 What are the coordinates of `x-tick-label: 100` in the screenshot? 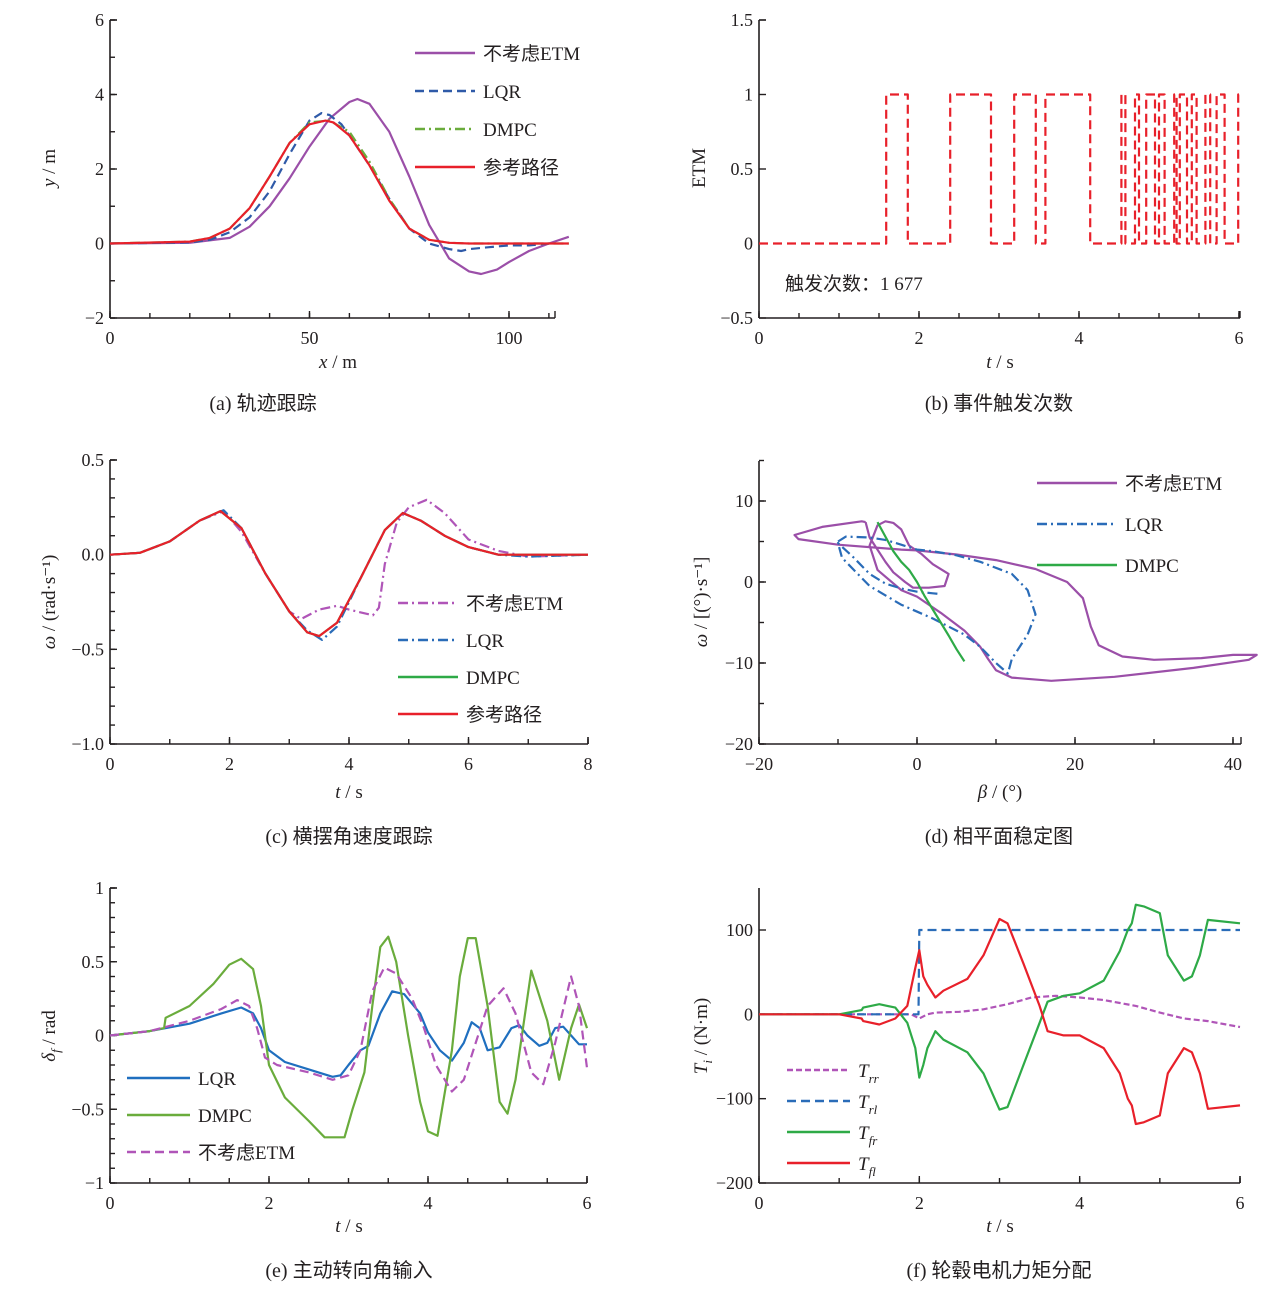 It's located at (509, 338).